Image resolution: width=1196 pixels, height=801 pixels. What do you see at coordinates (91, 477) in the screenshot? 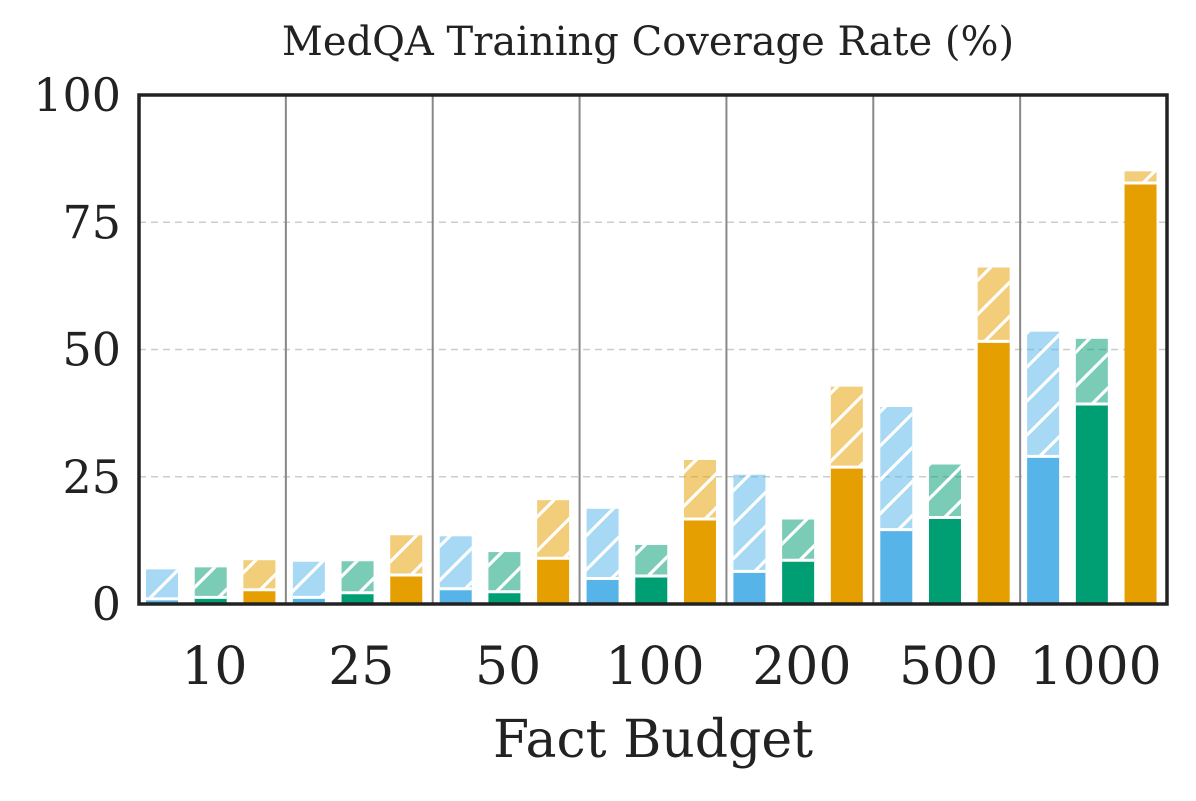
I see `y-tick-label: 25` at bounding box center [91, 477].